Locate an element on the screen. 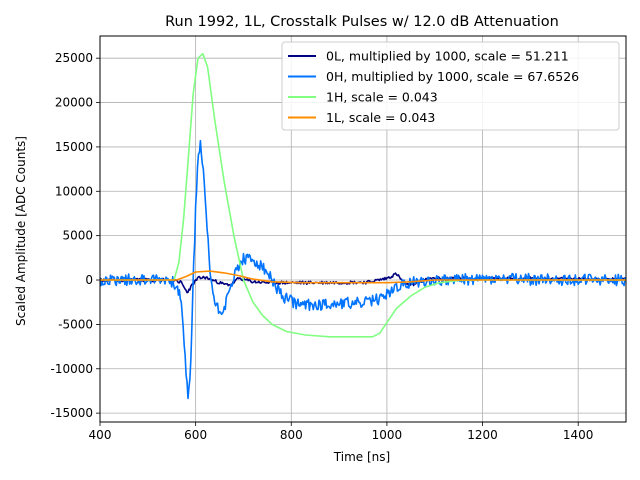 The width and height of the screenshot is (640, 480). y-tick-label: 10000 is located at coordinates (74, 191).